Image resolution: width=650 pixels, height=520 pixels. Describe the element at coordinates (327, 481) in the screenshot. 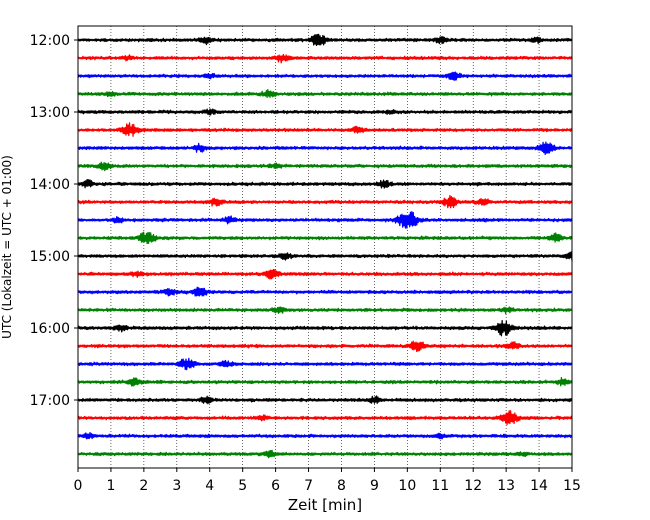

I see `x-axis-ticks: 0 1 2 3 4 5 6 7 8 9 10 11 12 13 14 15` at that location.